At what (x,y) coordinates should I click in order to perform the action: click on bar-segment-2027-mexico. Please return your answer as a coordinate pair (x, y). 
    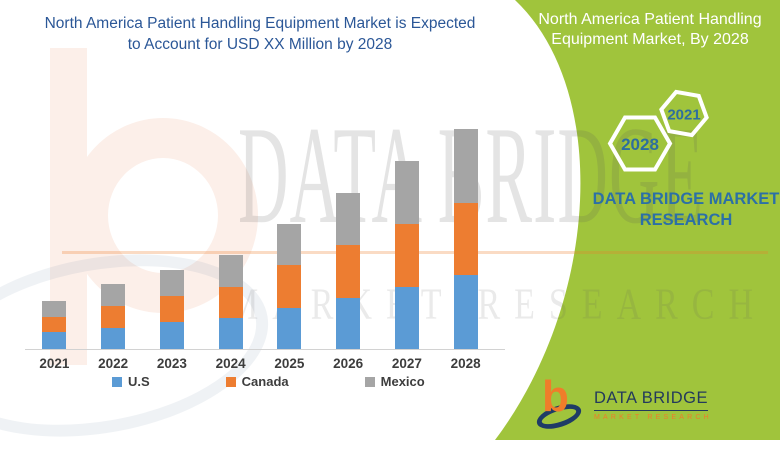
    Looking at the image, I should click on (406, 192).